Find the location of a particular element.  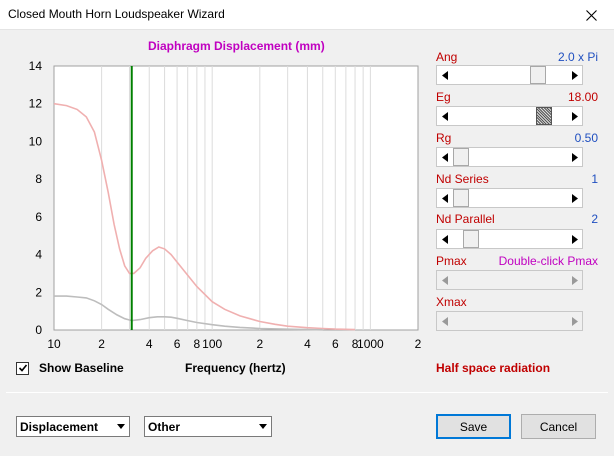

chart-title: Diaphragm Displacement (mm) is located at coordinates (236, 46).